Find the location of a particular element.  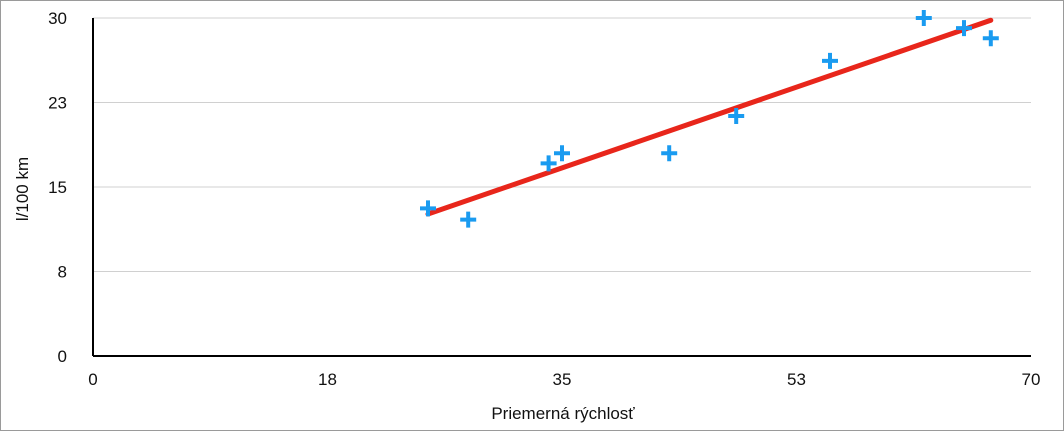

y-tick-labels: 0 8 15 23 30 is located at coordinates (57, 187).